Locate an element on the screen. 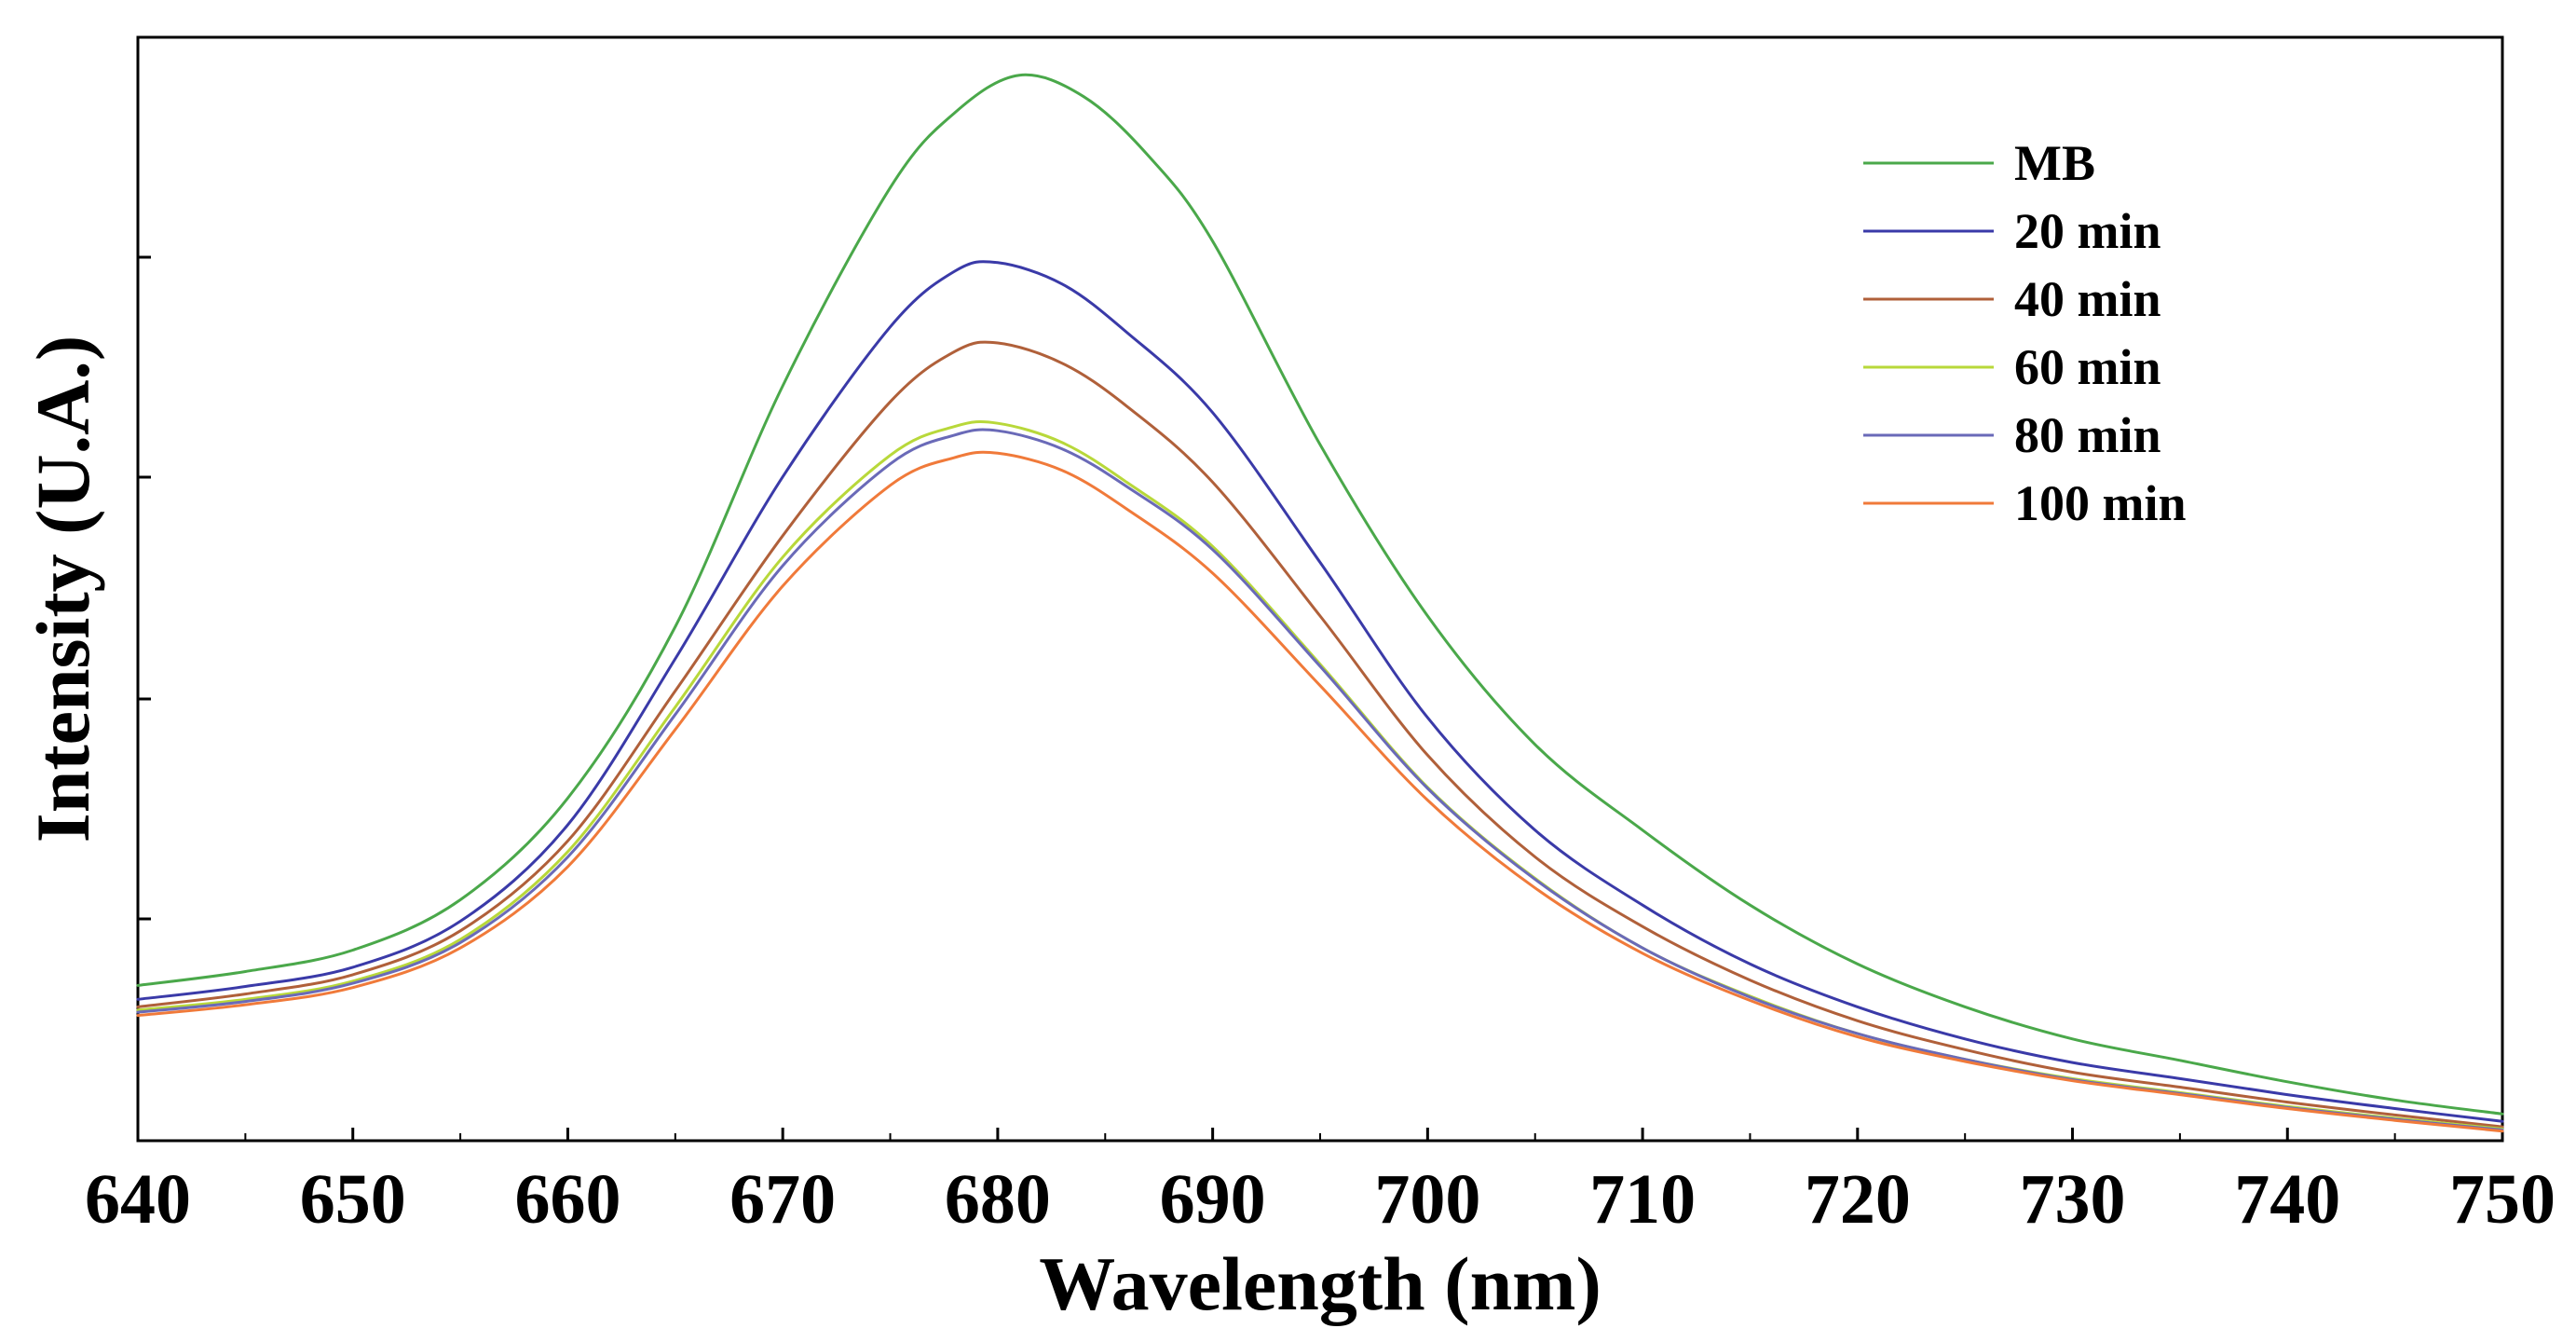 The height and width of the screenshot is (1342, 2576). x-tick-label-730: 730 is located at coordinates (2073, 1199).